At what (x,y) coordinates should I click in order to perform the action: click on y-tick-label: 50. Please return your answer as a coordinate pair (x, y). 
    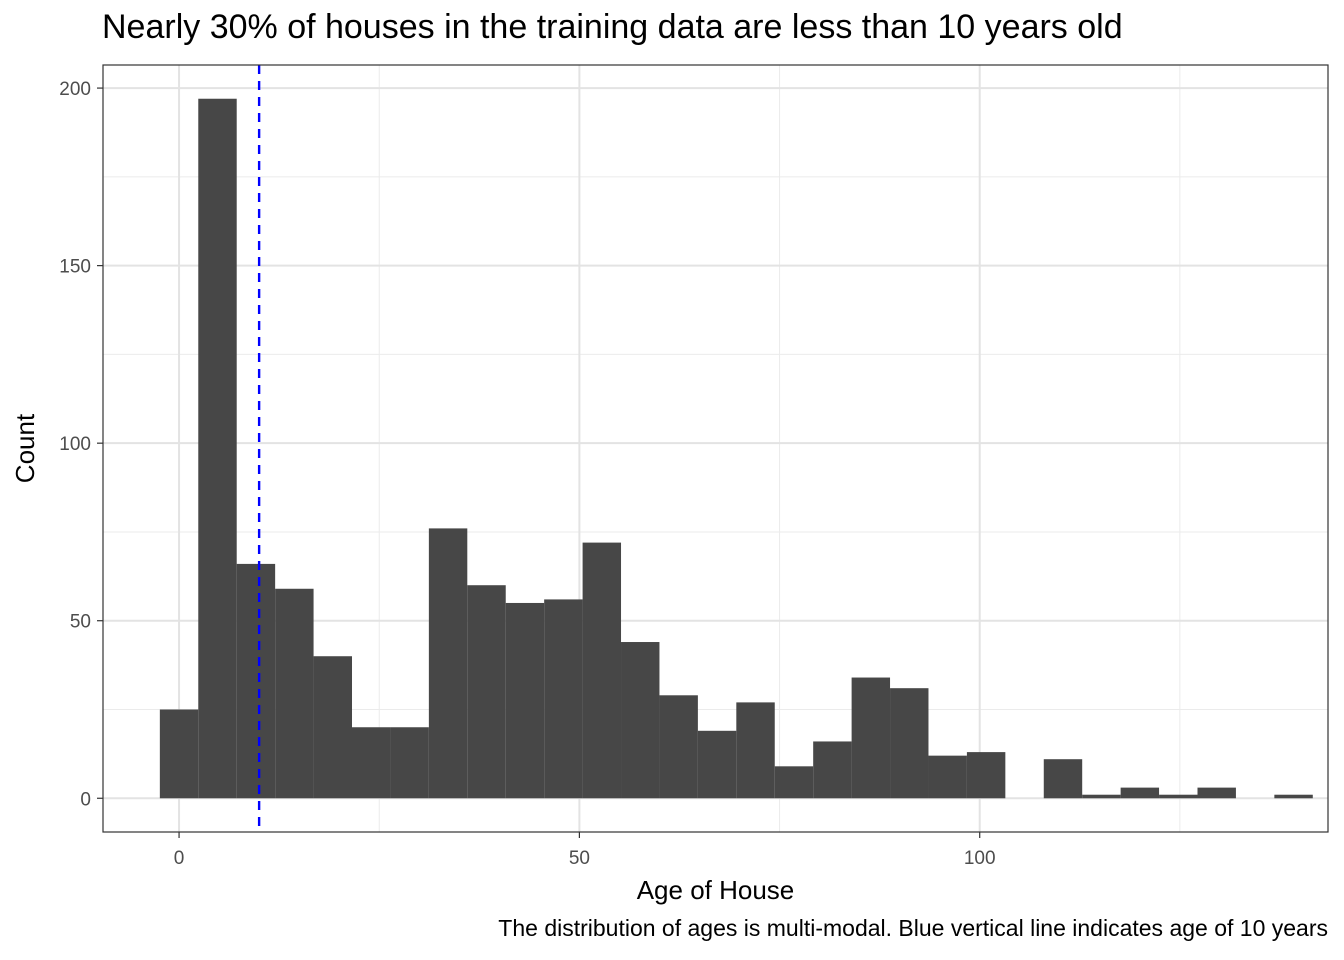
    Looking at the image, I should click on (80, 622).